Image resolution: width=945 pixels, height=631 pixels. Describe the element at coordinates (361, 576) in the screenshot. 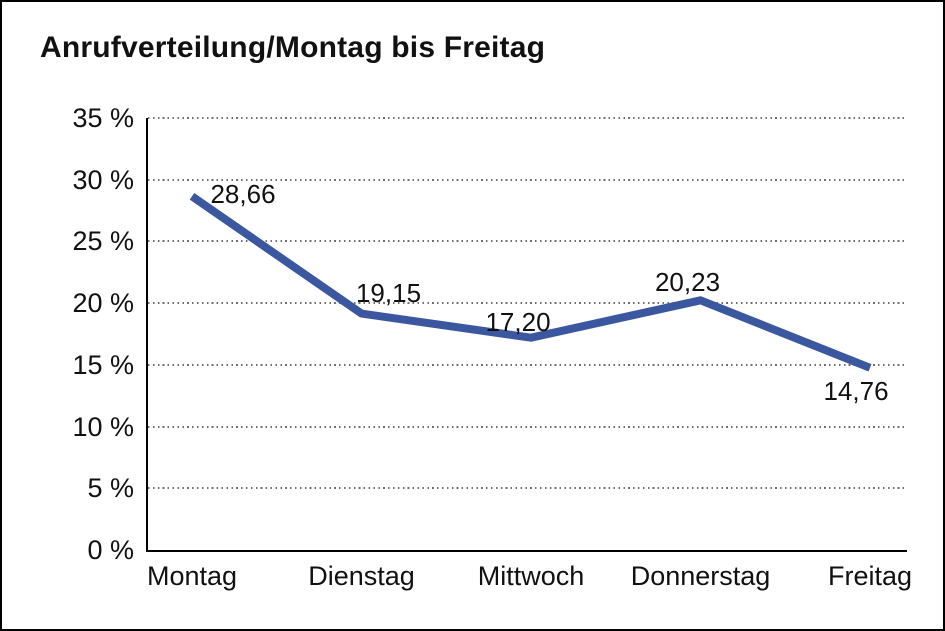

I see `x-category-label-dienstag: Dienstag` at that location.